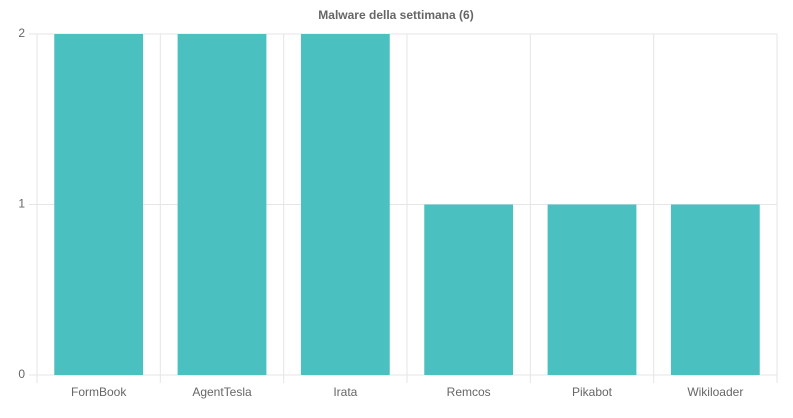 The height and width of the screenshot is (418, 793). What do you see at coordinates (222, 392) in the screenshot?
I see `x-tick-label: AgentTesla` at bounding box center [222, 392].